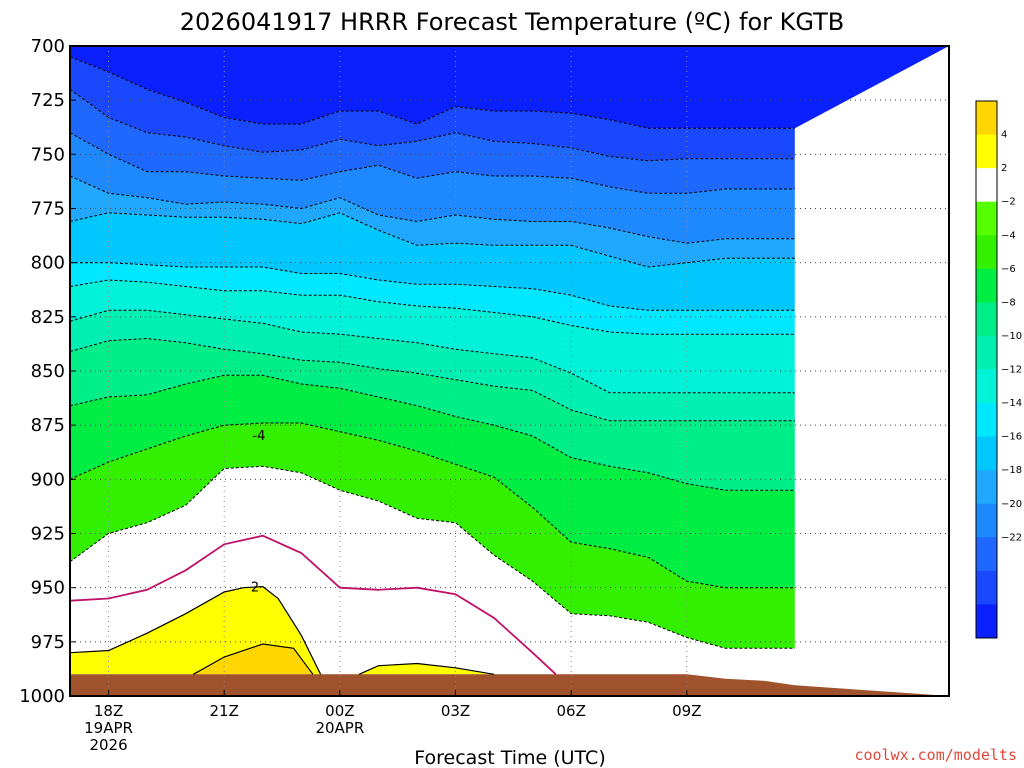 This screenshot has height=768, width=1024. What do you see at coordinates (570, 711) in the screenshot?
I see `x-tick-label: 06Z` at bounding box center [570, 711].